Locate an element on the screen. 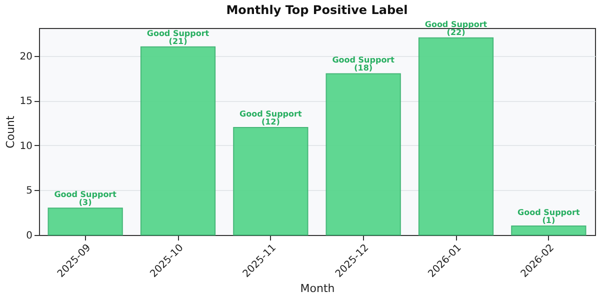  data-label: Good Support (12) is located at coordinates (271, 117).